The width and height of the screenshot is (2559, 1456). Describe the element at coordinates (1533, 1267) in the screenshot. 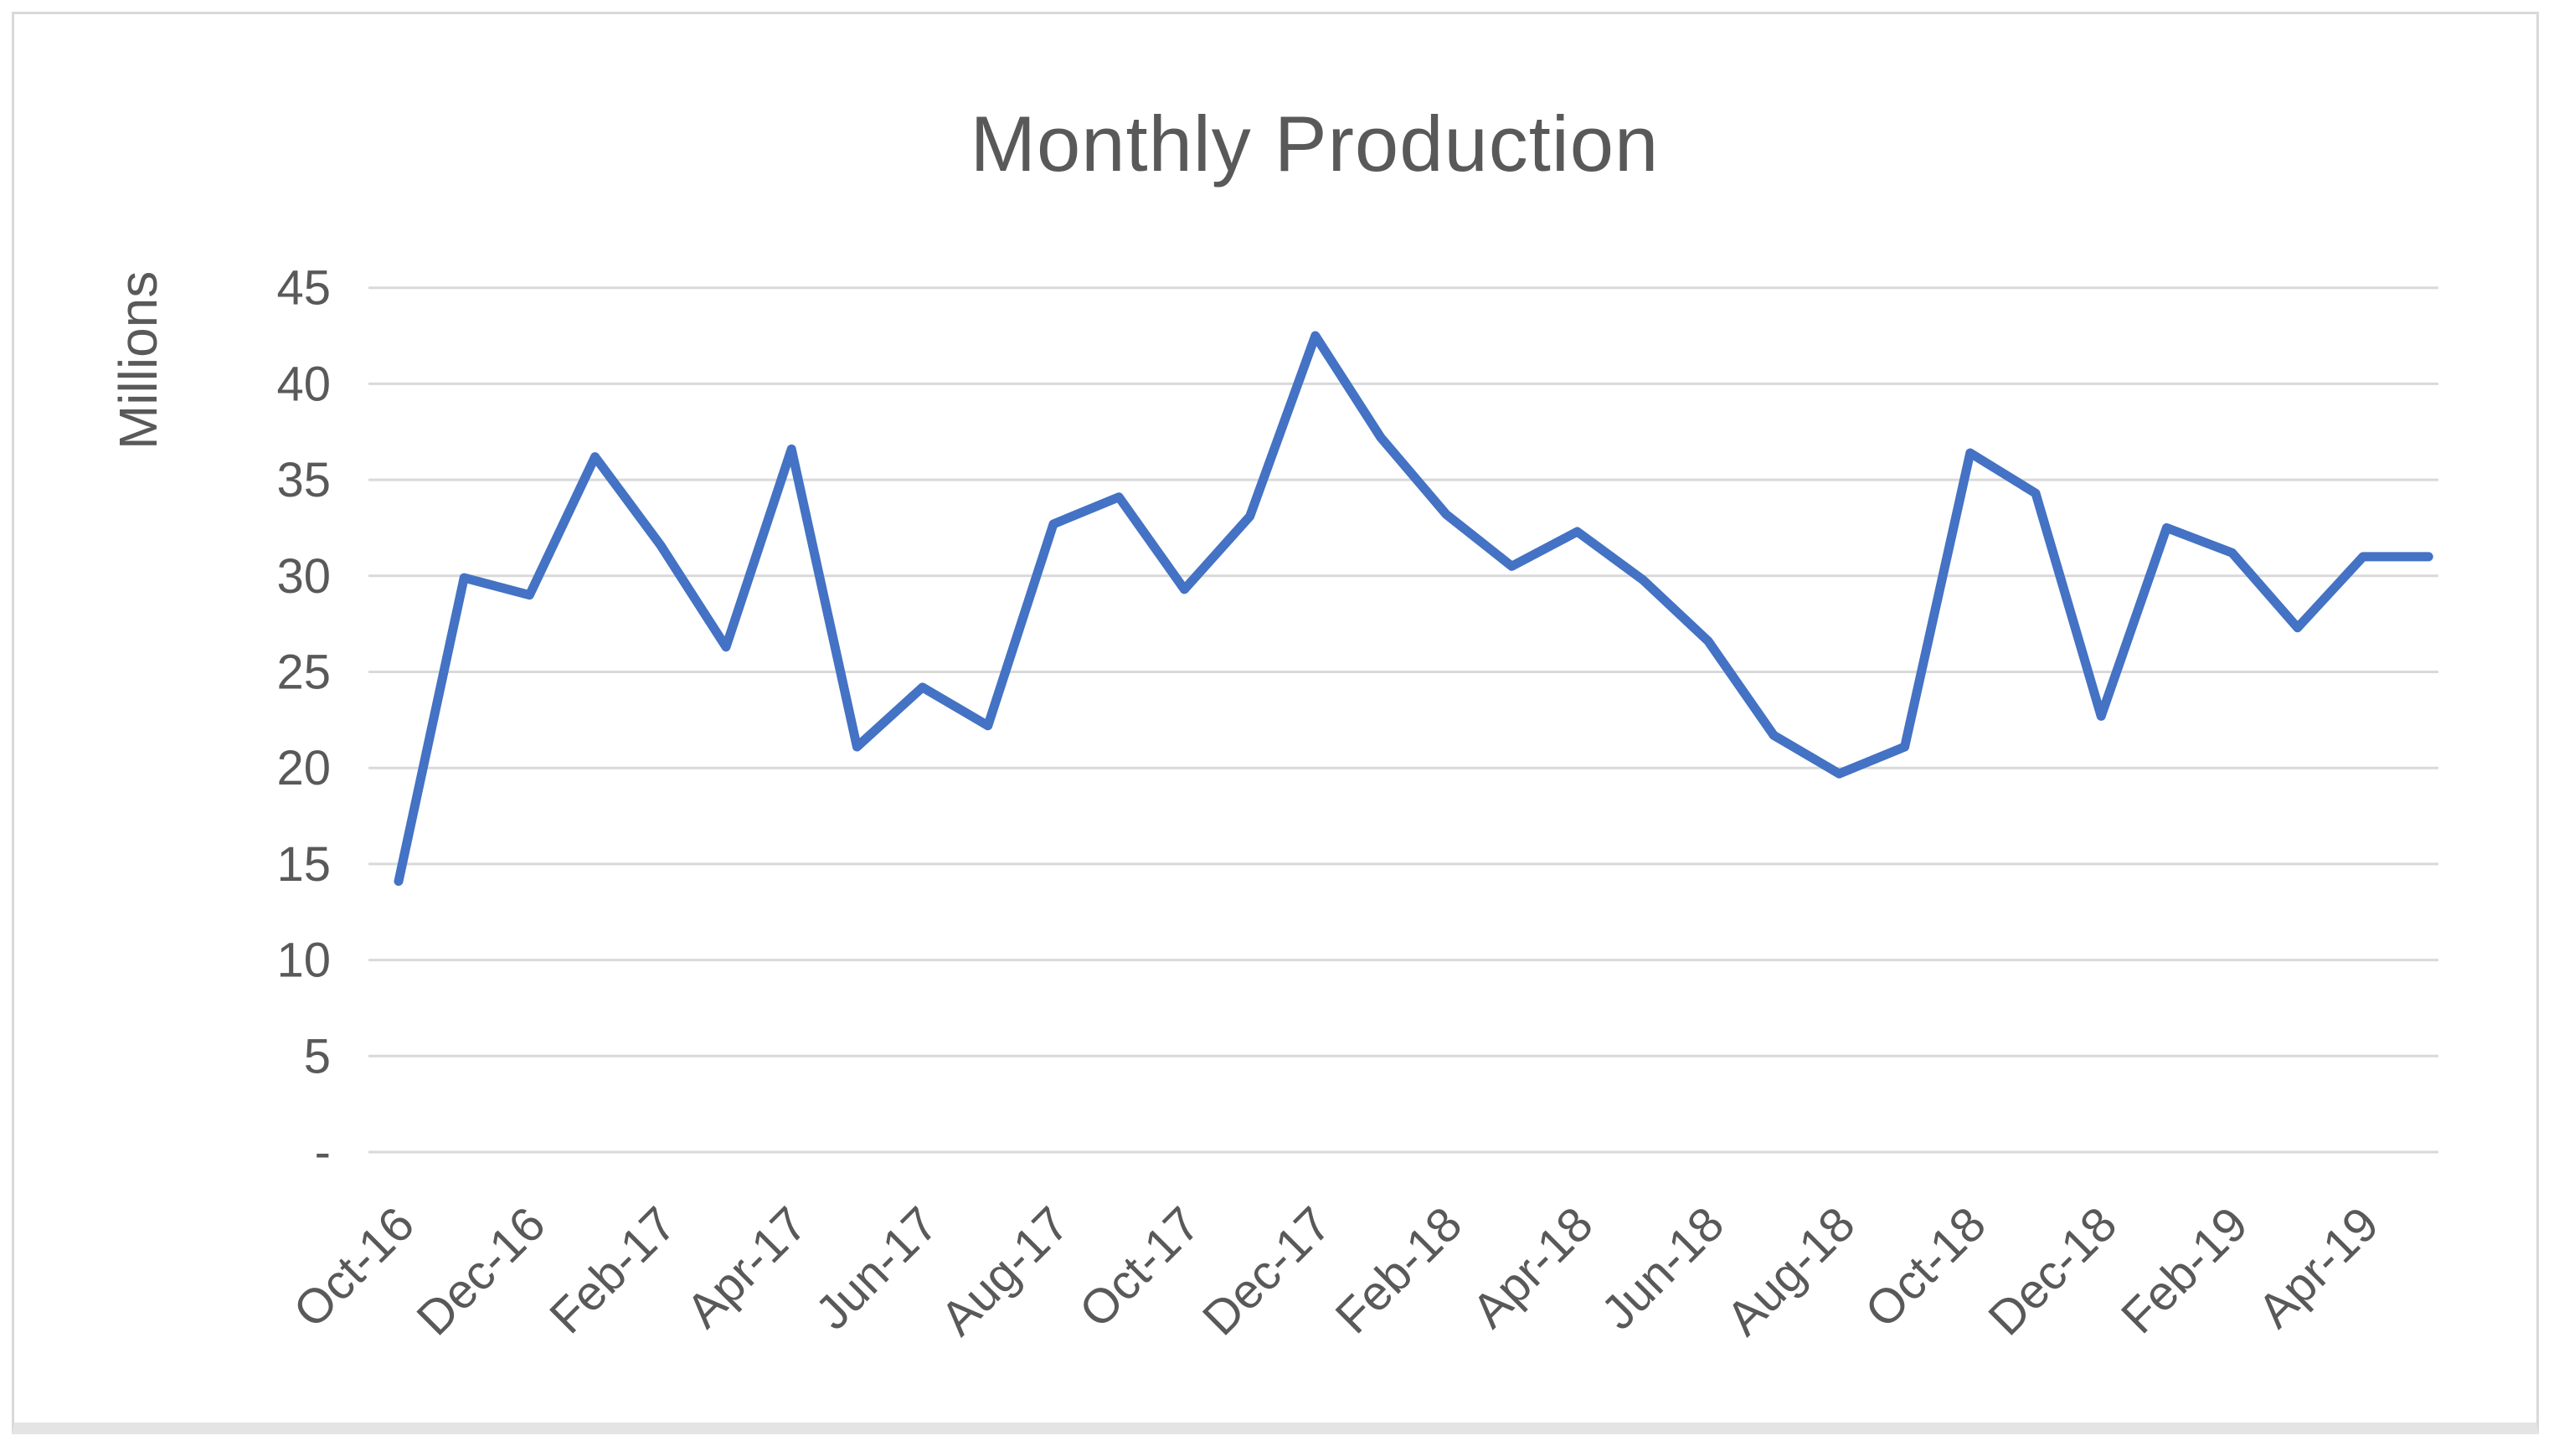

I see `x-tick-label: Apr-18` at that location.